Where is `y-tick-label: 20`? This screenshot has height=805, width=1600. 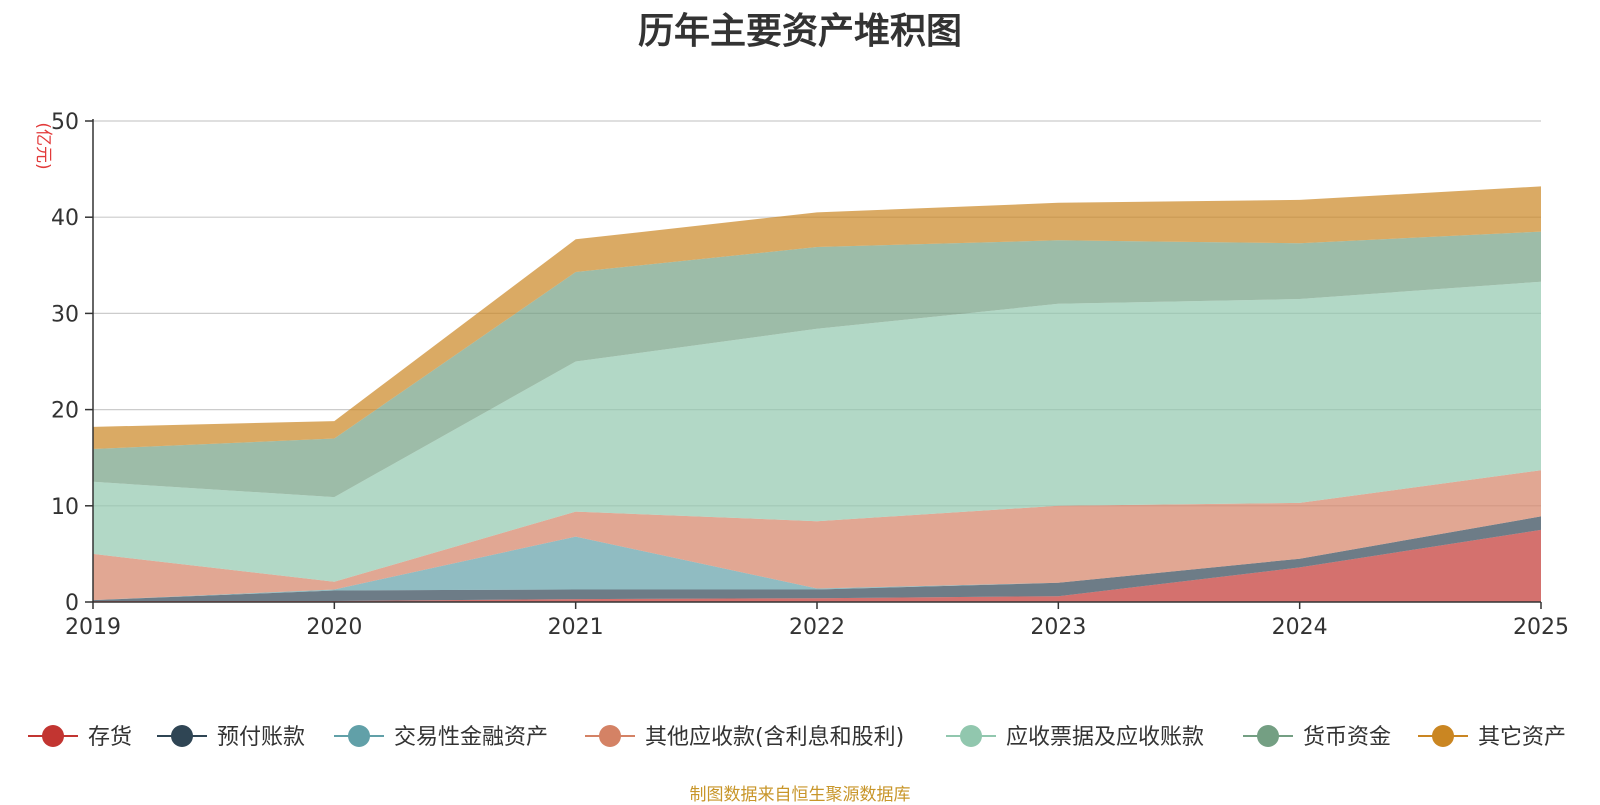
y-tick-label: 20 is located at coordinates (65, 411).